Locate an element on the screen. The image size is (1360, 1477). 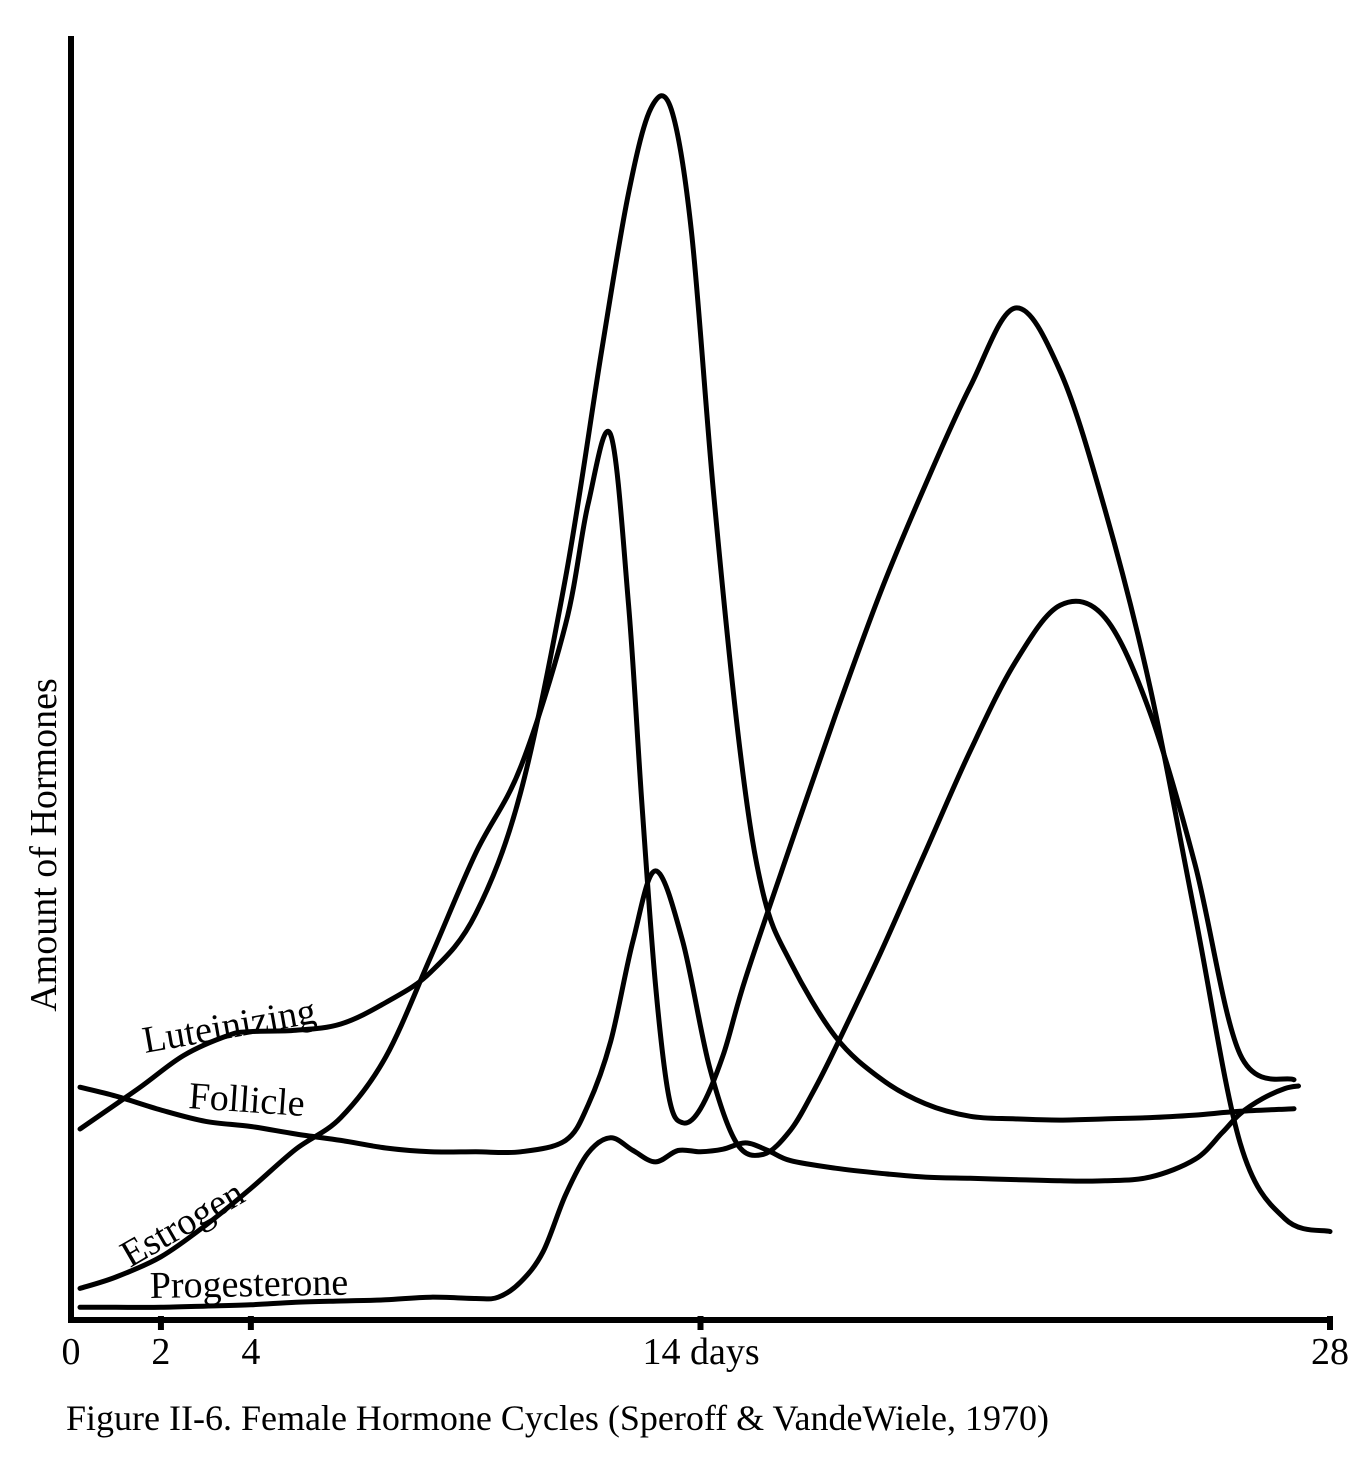
series-label-luteinizing: Luteinizing is located at coordinates (229, 1026).